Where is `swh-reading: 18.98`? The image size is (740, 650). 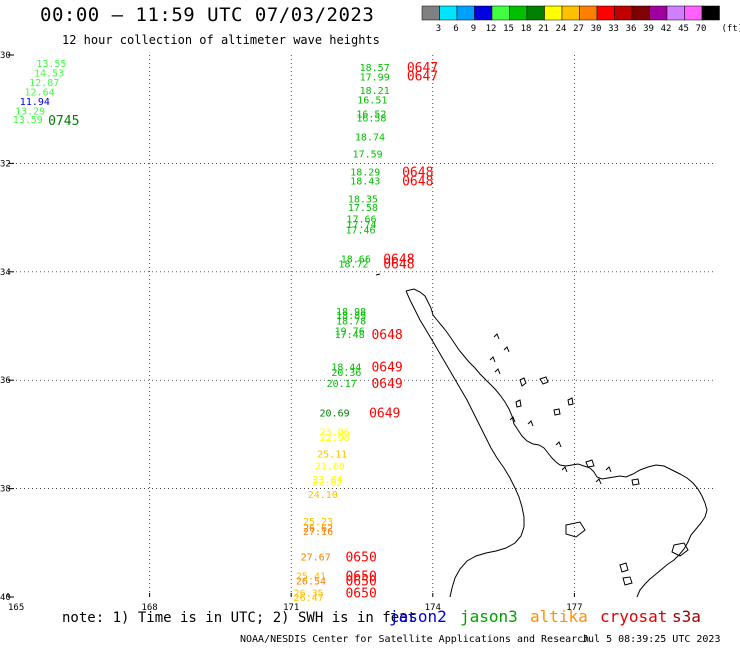 swh-reading: 18.98 is located at coordinates (351, 312).